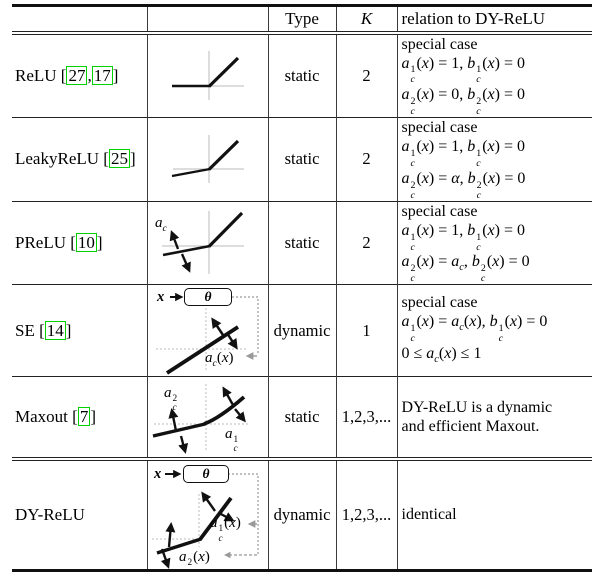 This screenshot has width=600, height=572. What do you see at coordinates (219, 360) in the screenshot?
I see `se-slope-label: ac(x)` at bounding box center [219, 360].